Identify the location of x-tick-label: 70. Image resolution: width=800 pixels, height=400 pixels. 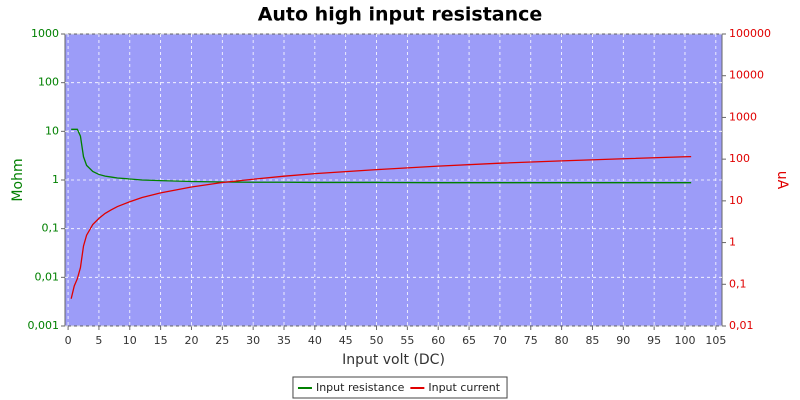
(500, 340).